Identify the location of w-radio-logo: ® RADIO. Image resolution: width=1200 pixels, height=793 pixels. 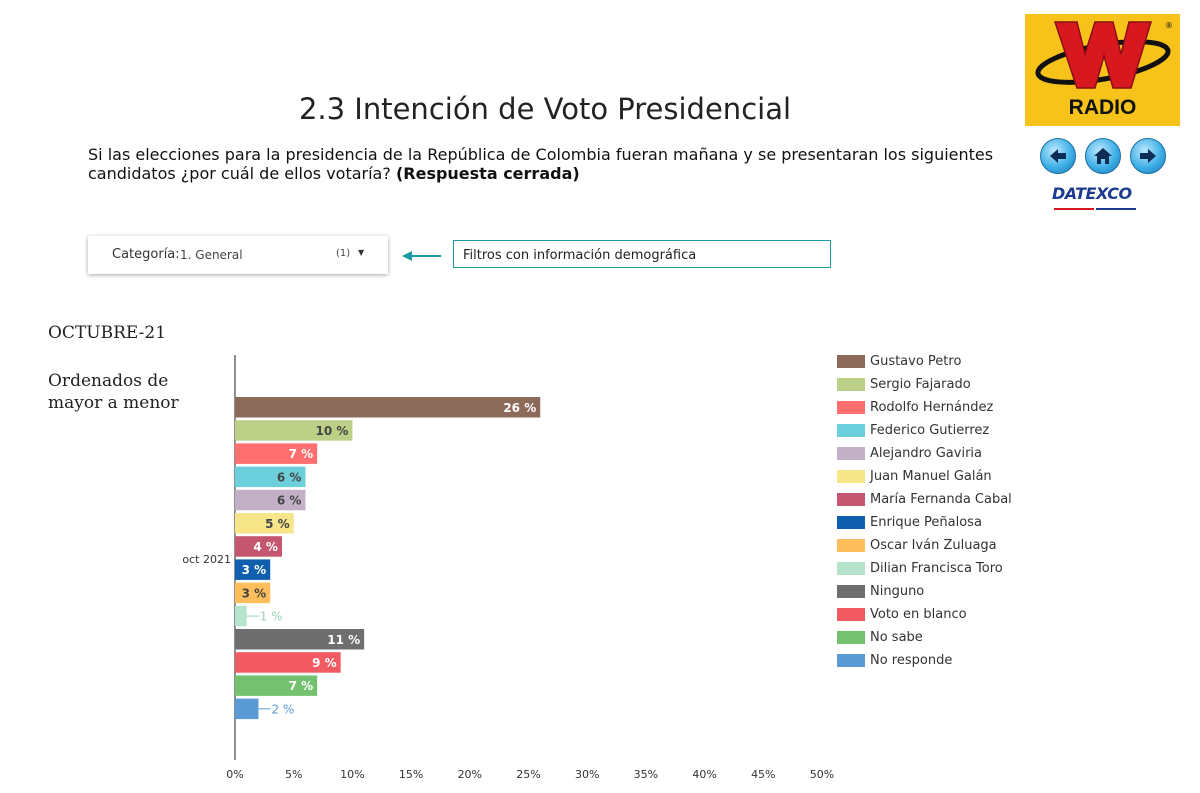
(1102, 70).